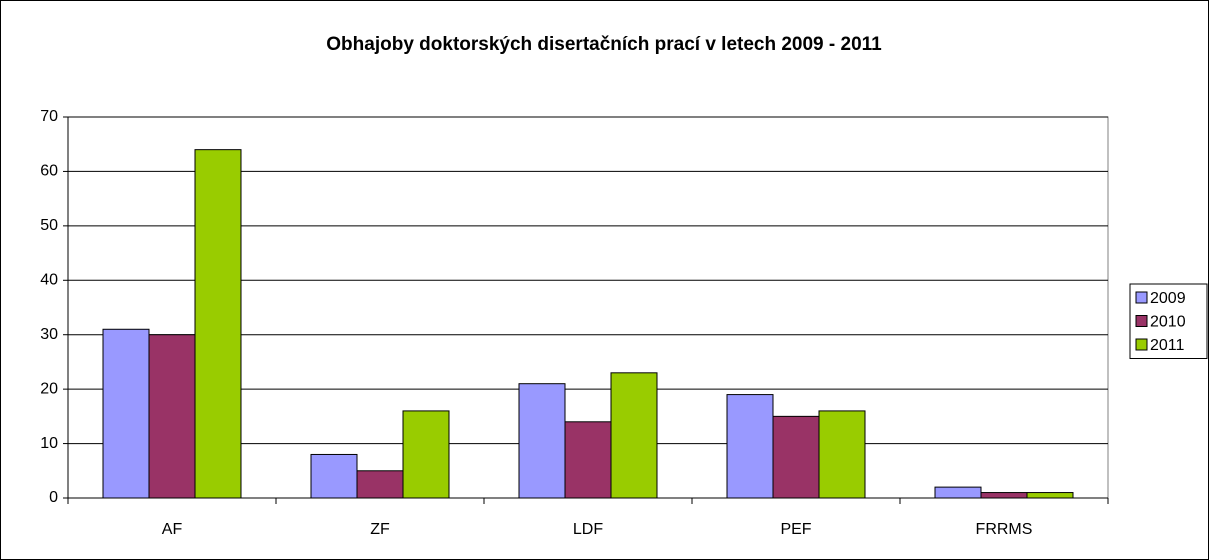 The width and height of the screenshot is (1209, 560). I want to click on legend-label: 2009, so click(1168, 298).